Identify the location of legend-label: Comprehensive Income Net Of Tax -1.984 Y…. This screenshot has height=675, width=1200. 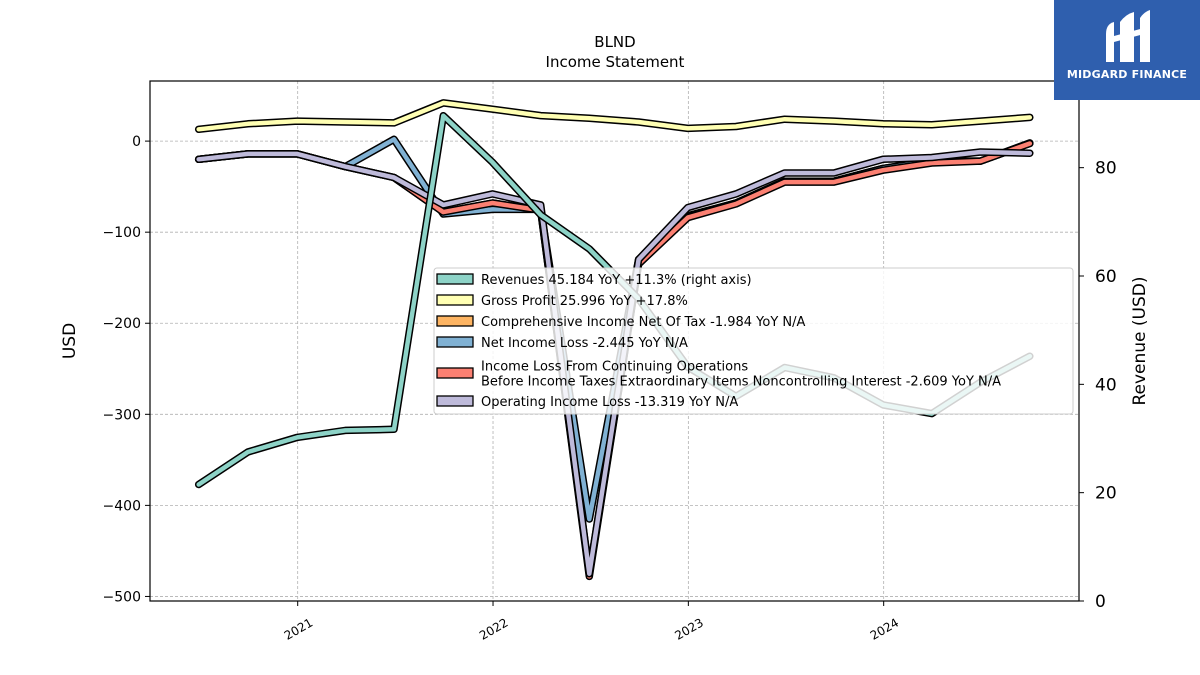
(643, 322).